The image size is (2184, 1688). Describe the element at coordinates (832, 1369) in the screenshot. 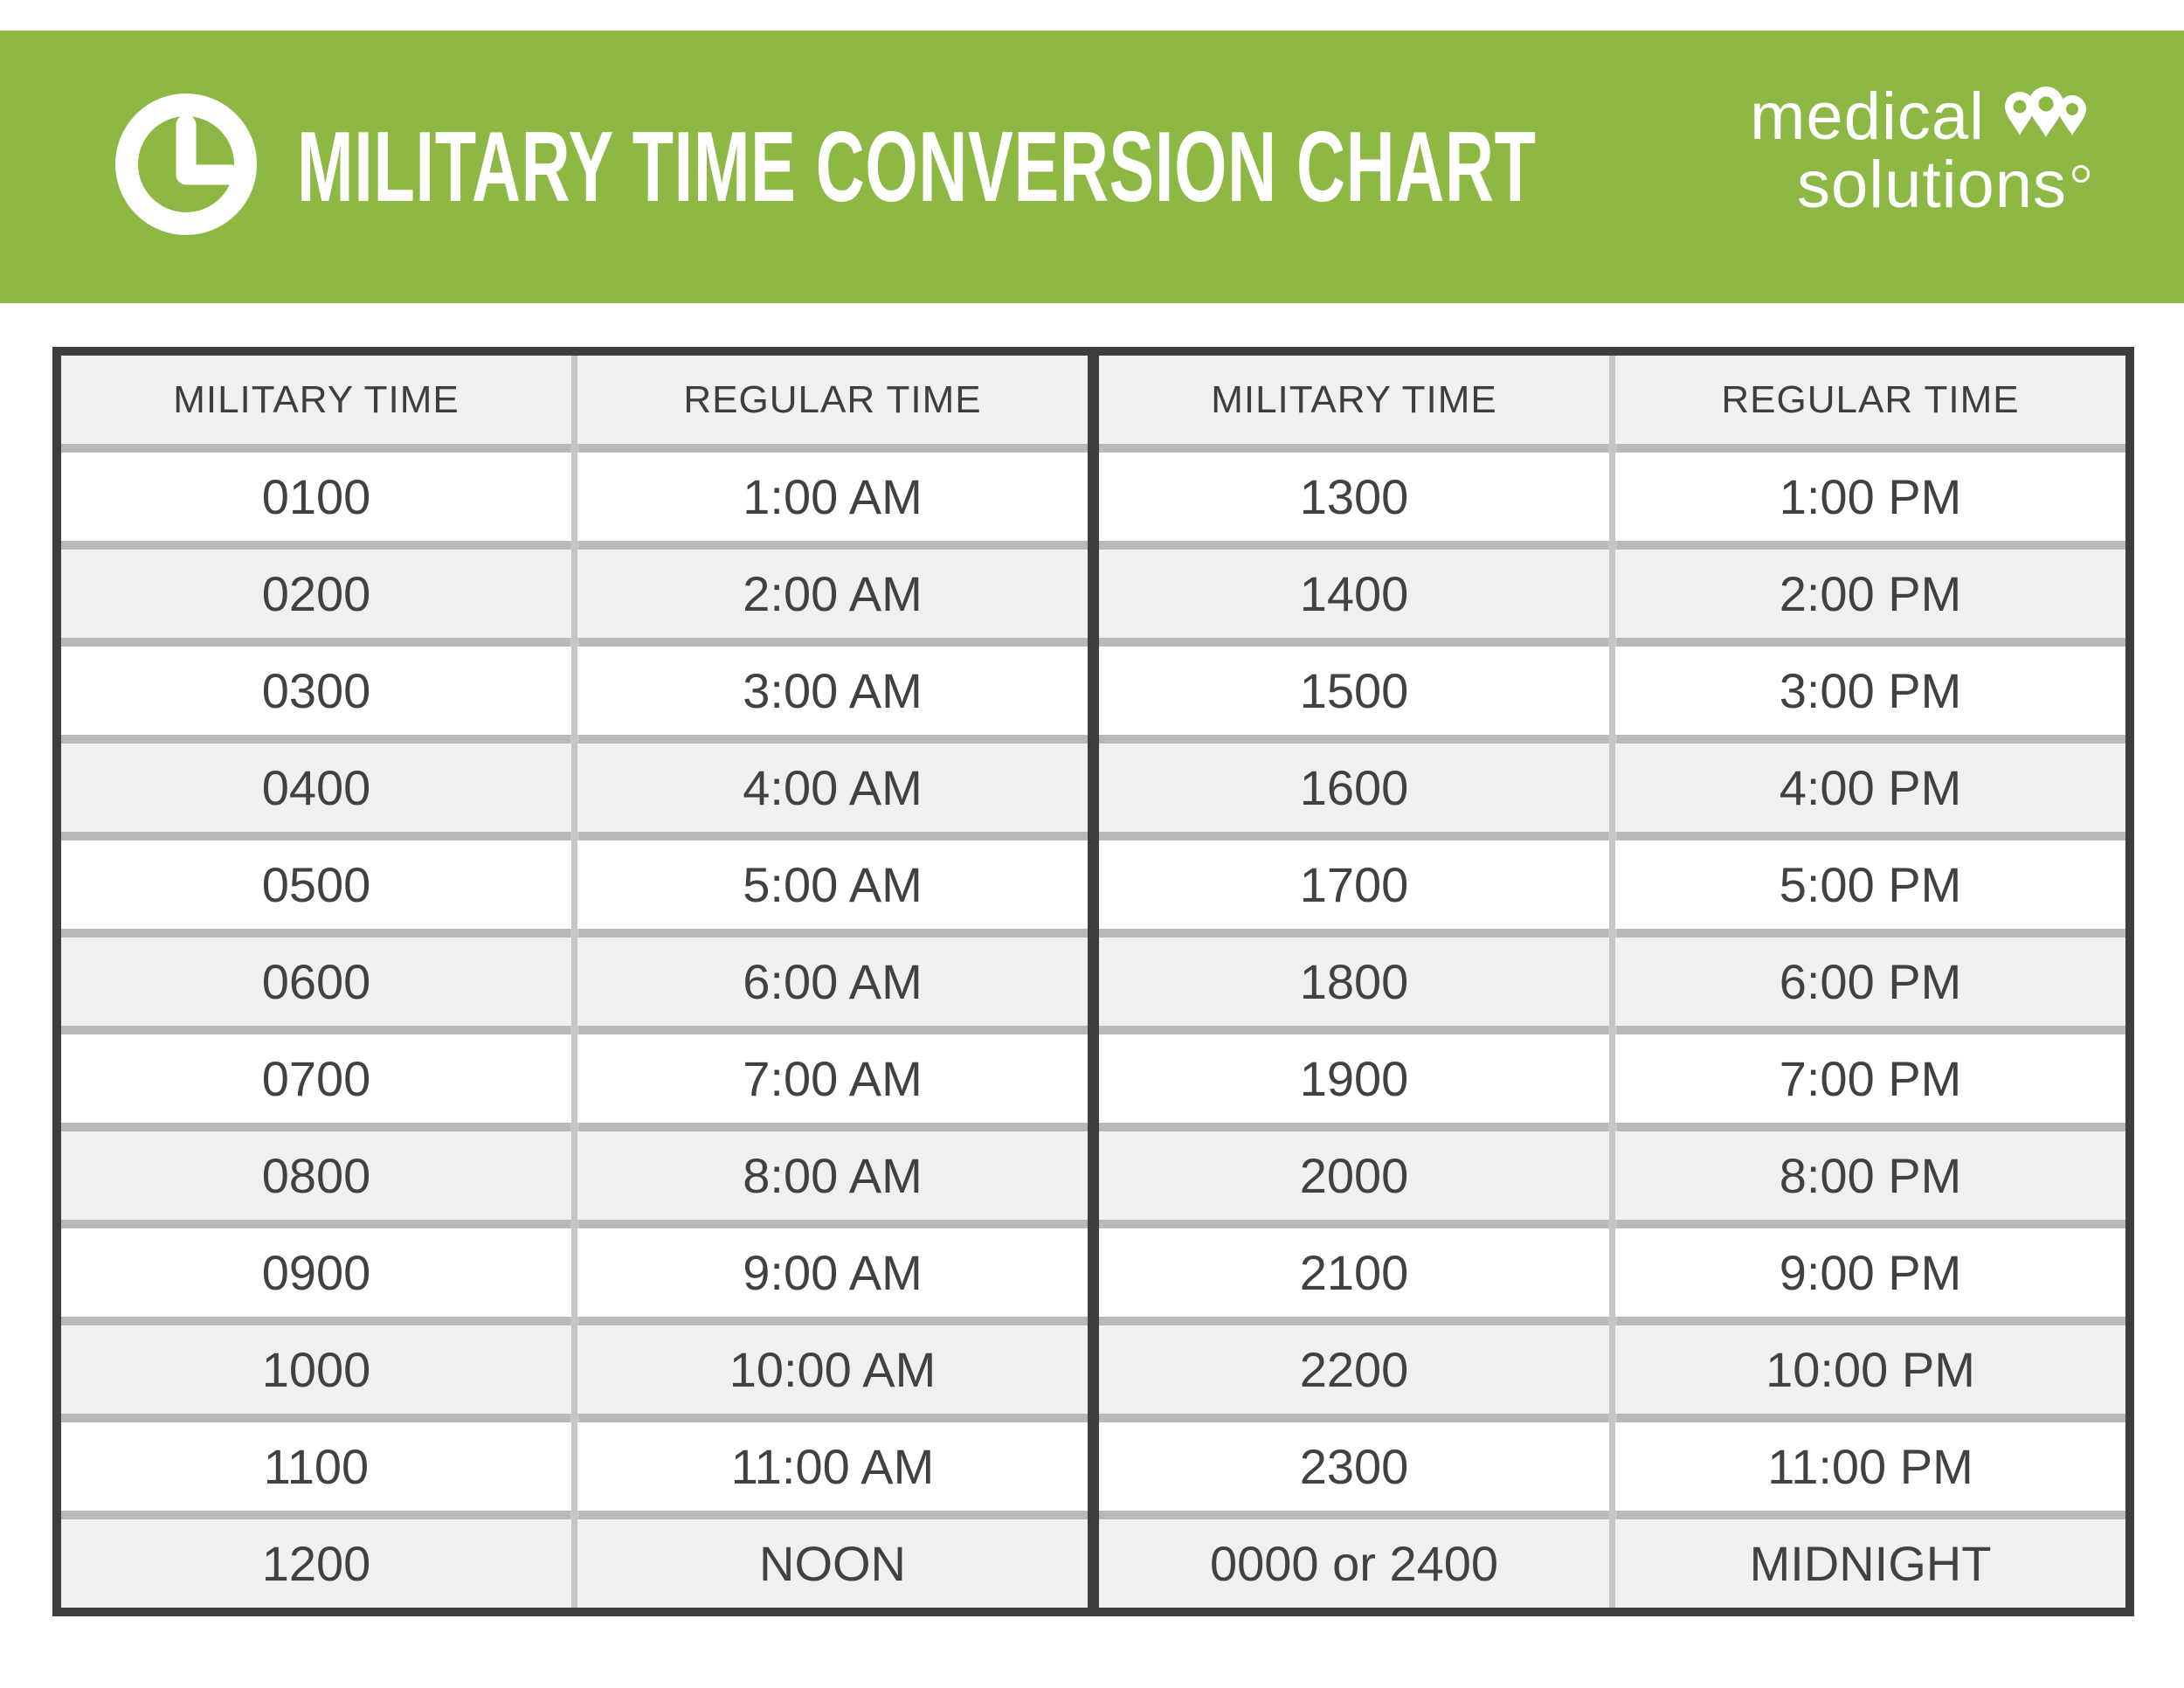

I see `table-cell: 10:00 AM` at that location.